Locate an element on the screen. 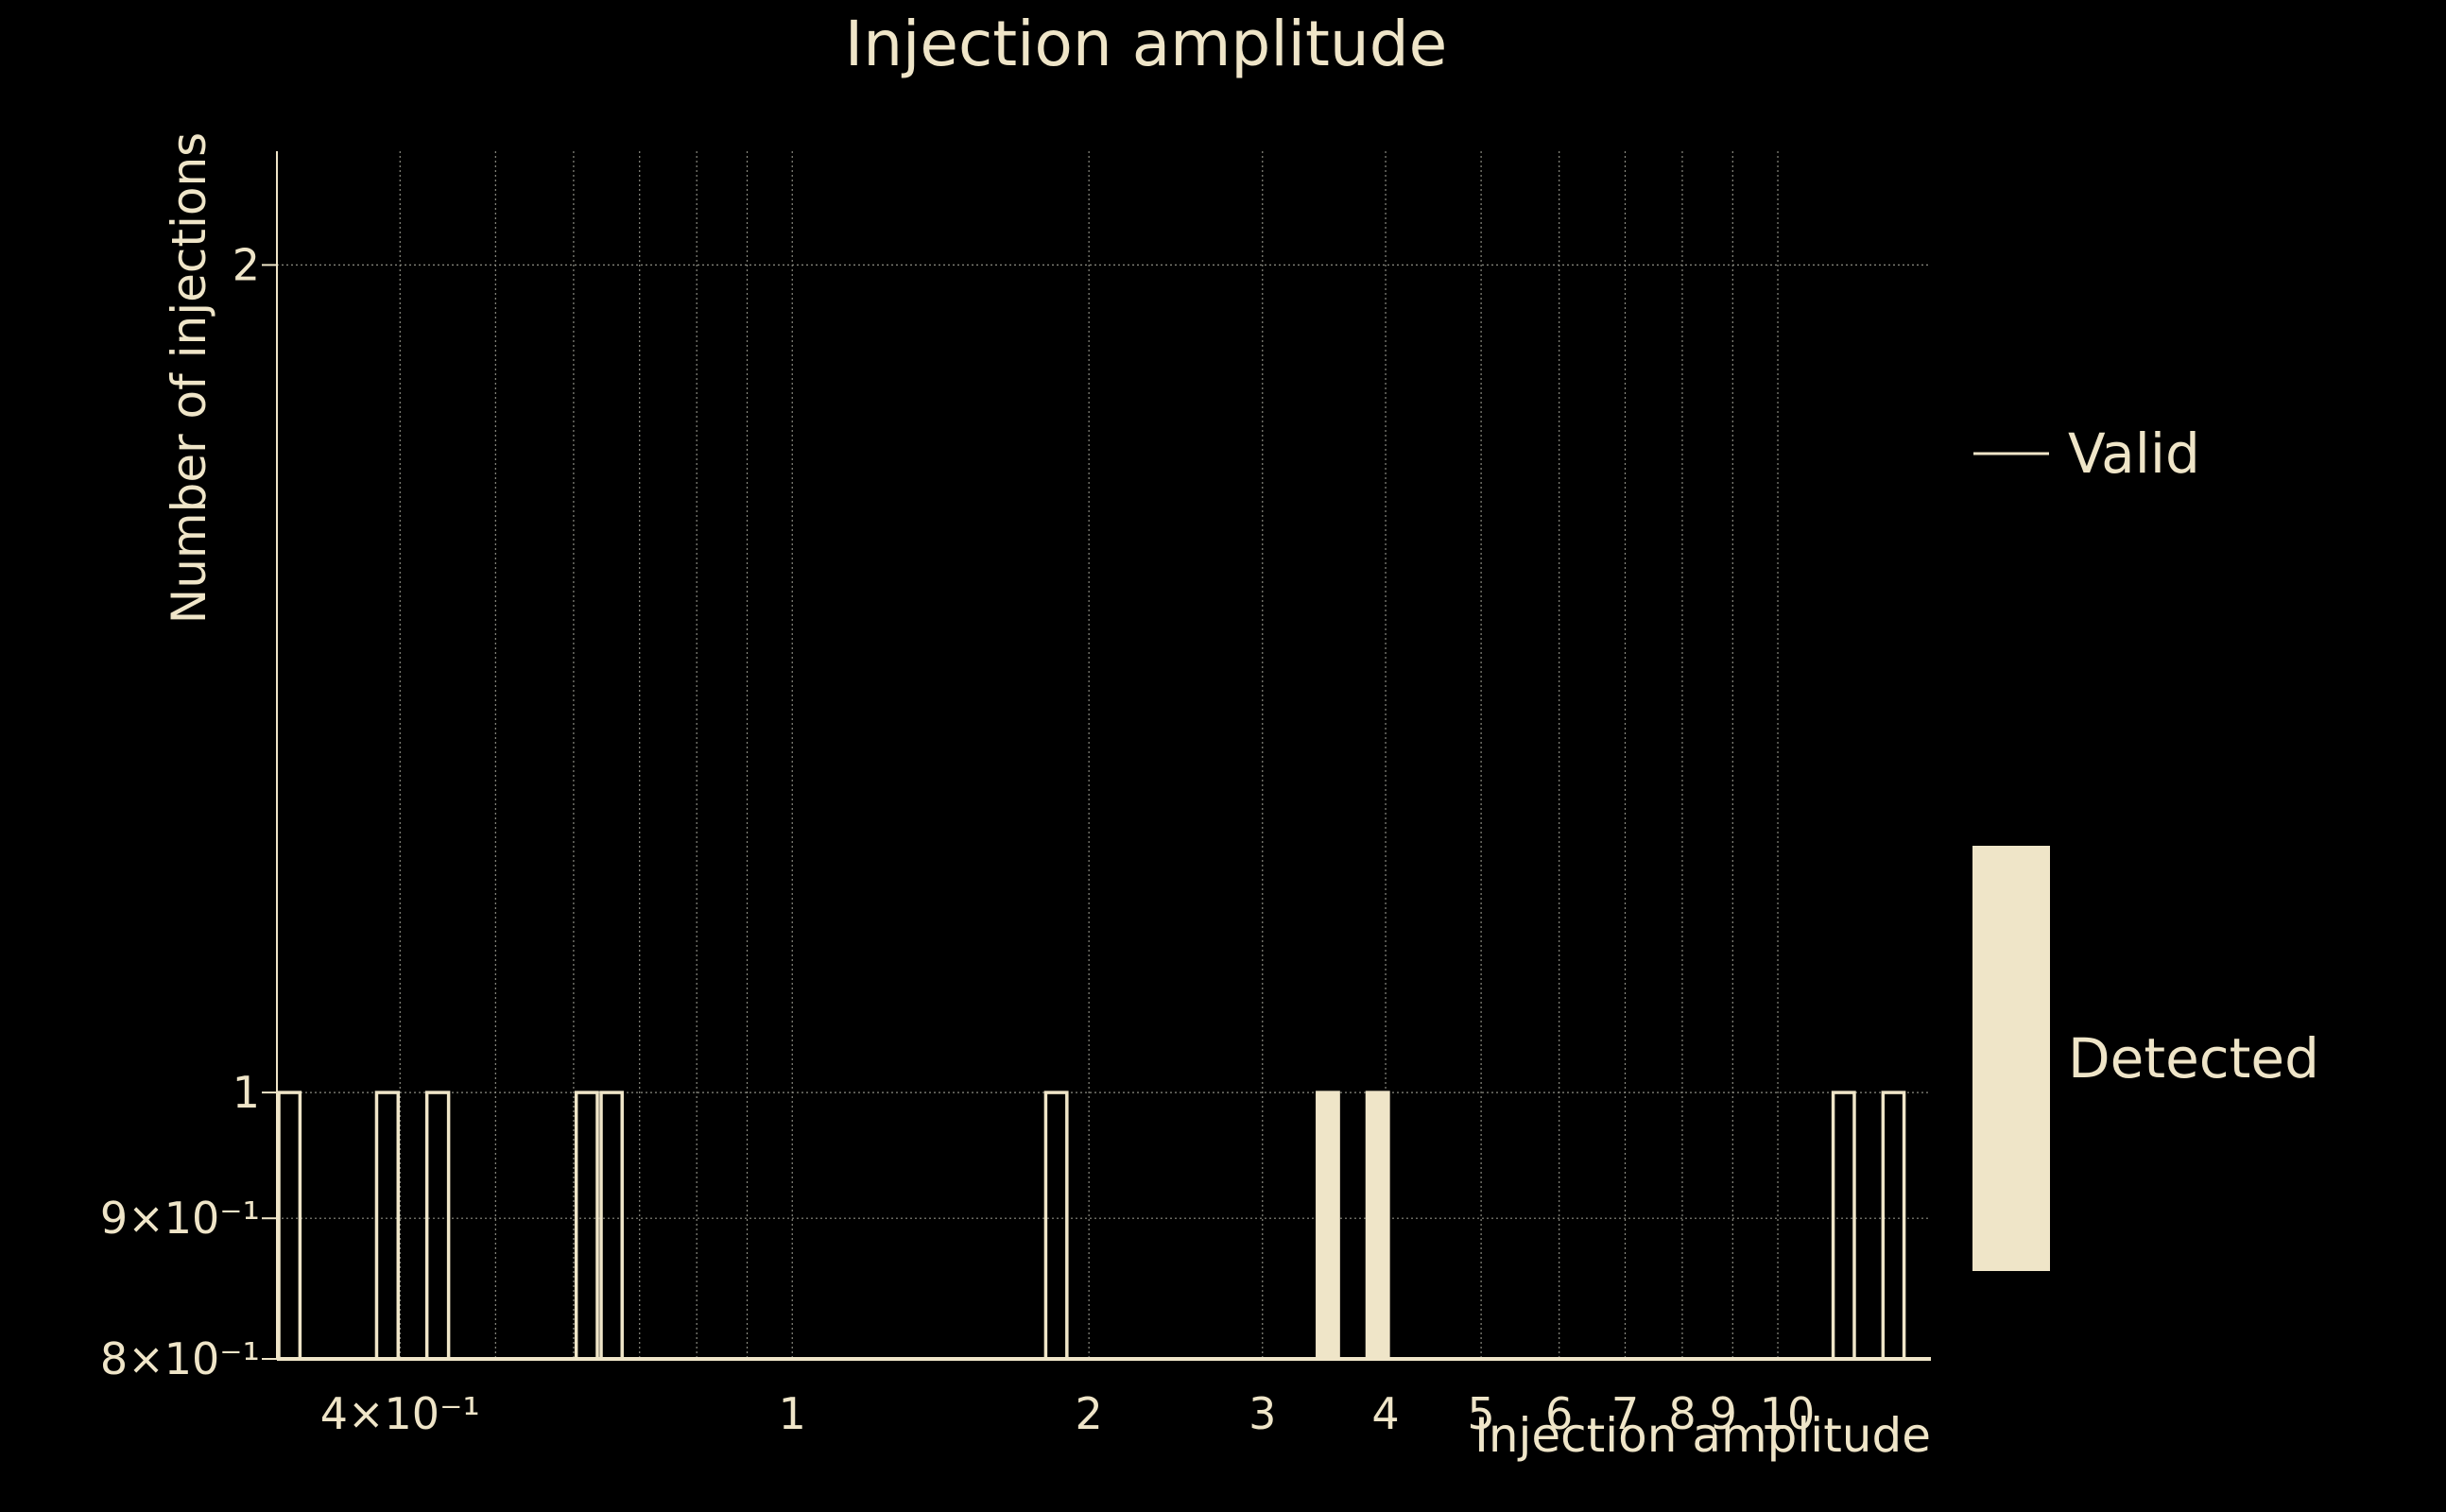 The image size is (2446, 1512). x-tick-label: 1 is located at coordinates (792, 1413).